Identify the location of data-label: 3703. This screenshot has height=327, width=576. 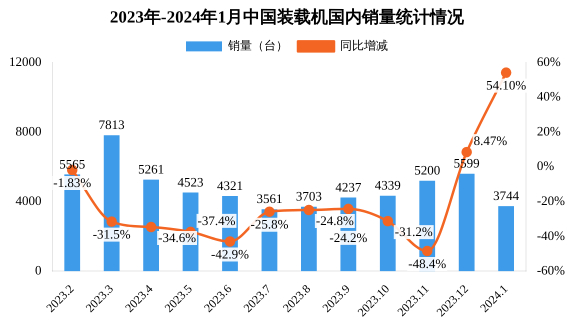
(309, 196).